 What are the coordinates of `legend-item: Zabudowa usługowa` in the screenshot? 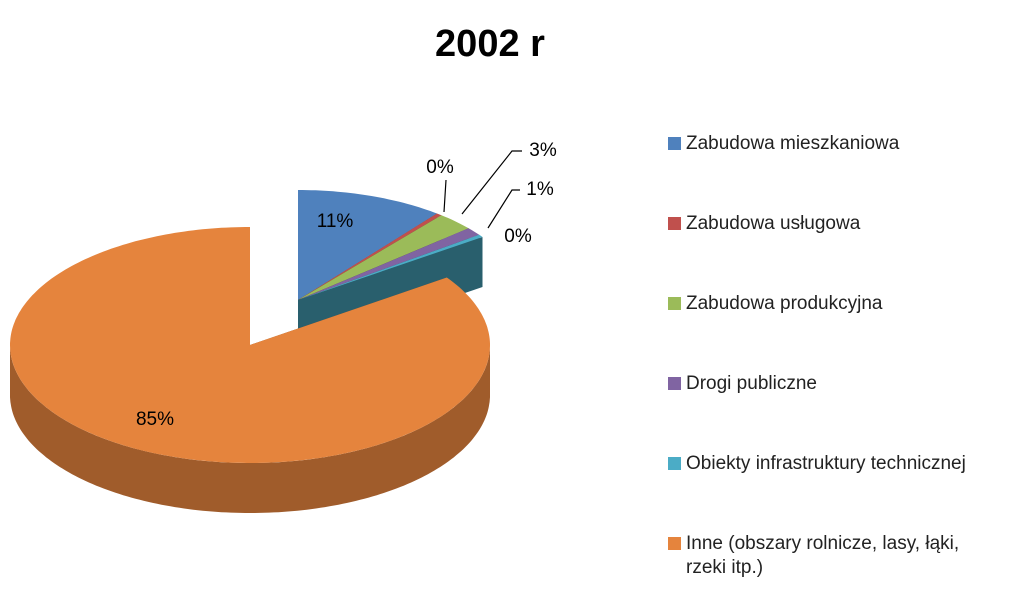 It's located at (833, 252).